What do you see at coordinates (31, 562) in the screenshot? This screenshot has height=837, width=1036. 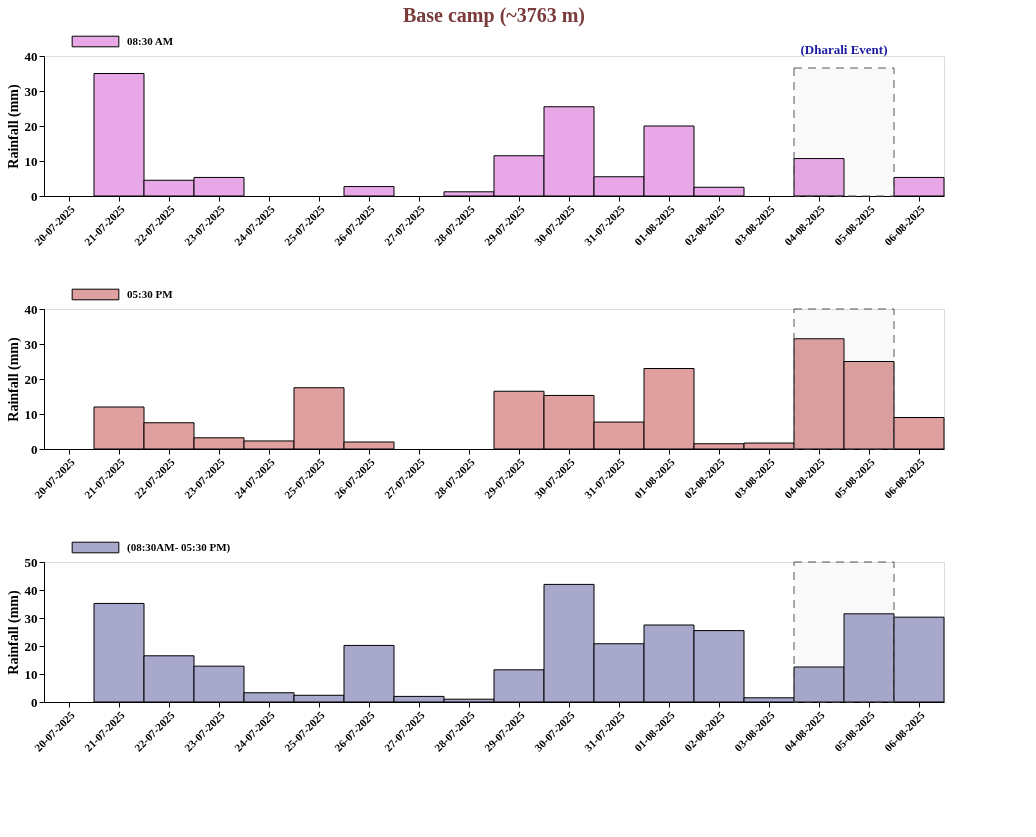 I see `y-tick-label: 50` at bounding box center [31, 562].